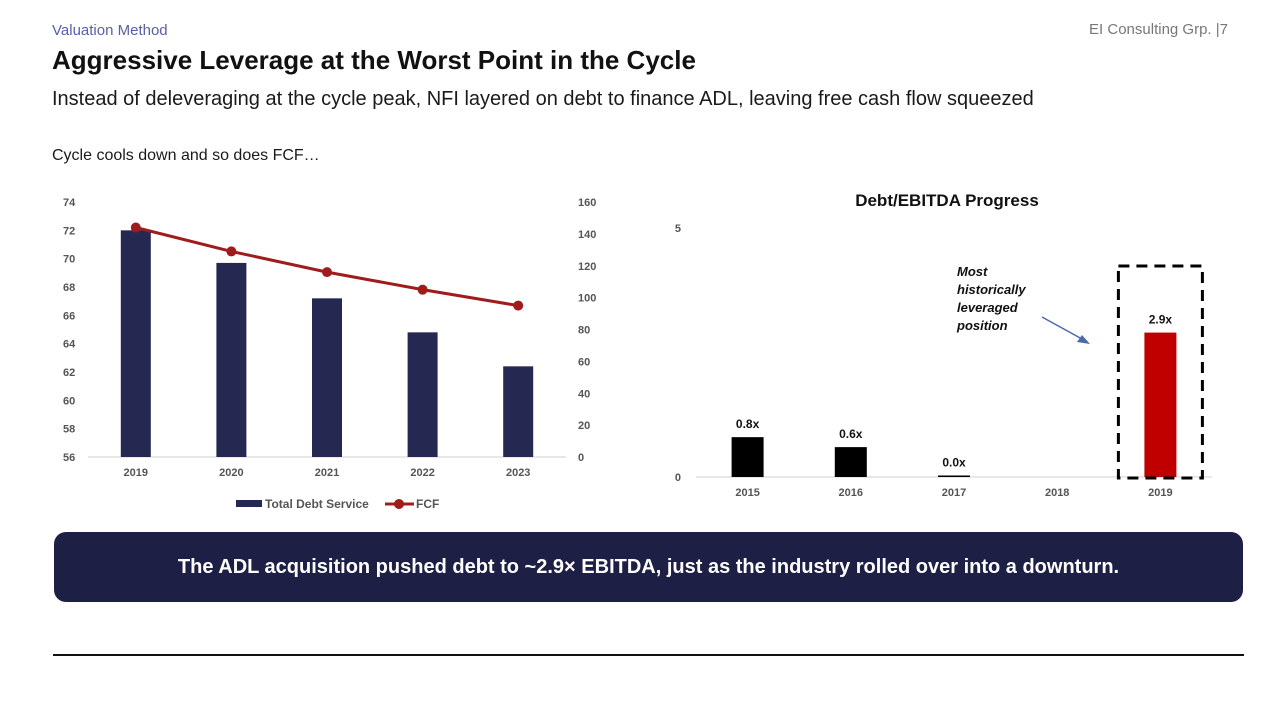  What do you see at coordinates (584, 426) in the screenshot?
I see `right-axis-tick-label: 20` at bounding box center [584, 426].